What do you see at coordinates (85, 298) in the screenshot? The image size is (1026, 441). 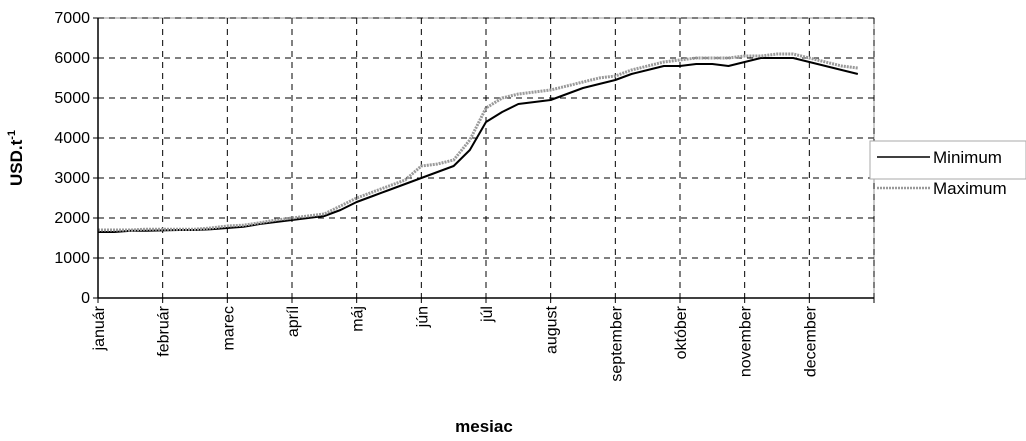 I see `y-tick-label: 0` at bounding box center [85, 298].